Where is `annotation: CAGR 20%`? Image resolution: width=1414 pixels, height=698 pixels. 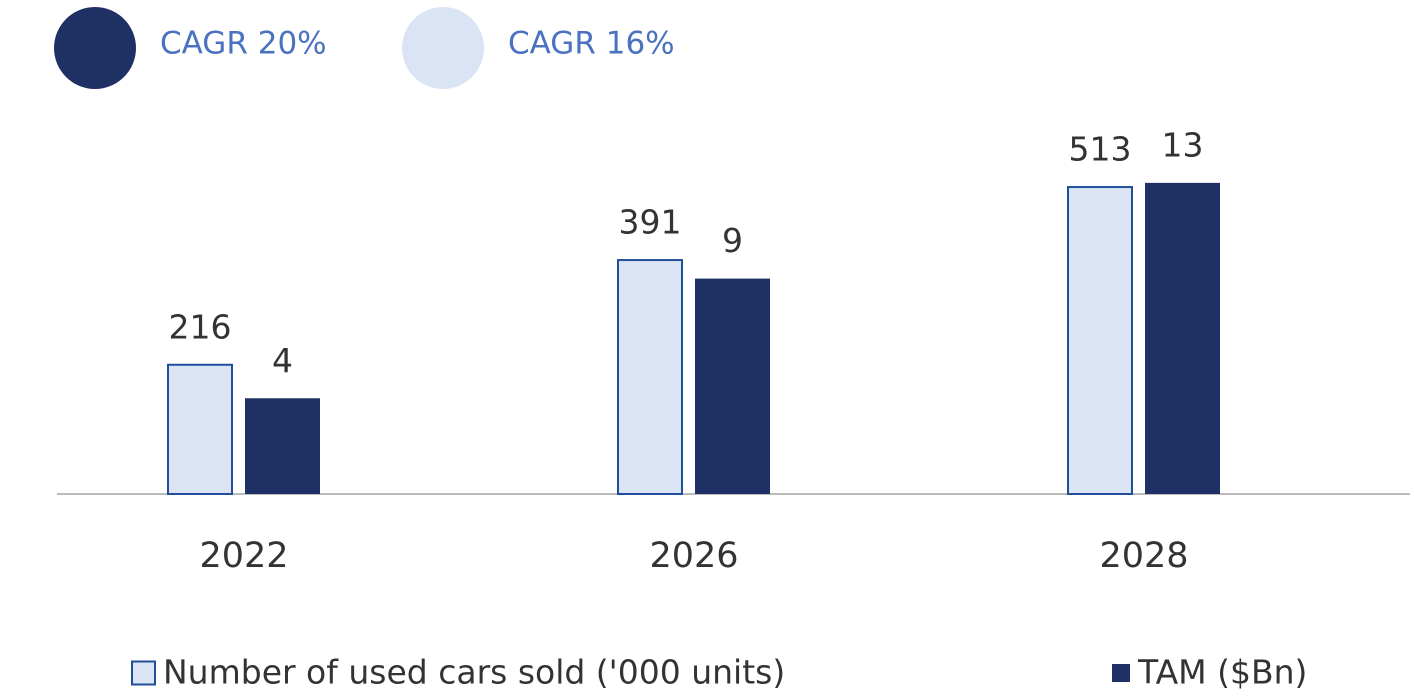 annotation: CAGR 20% is located at coordinates (243, 44).